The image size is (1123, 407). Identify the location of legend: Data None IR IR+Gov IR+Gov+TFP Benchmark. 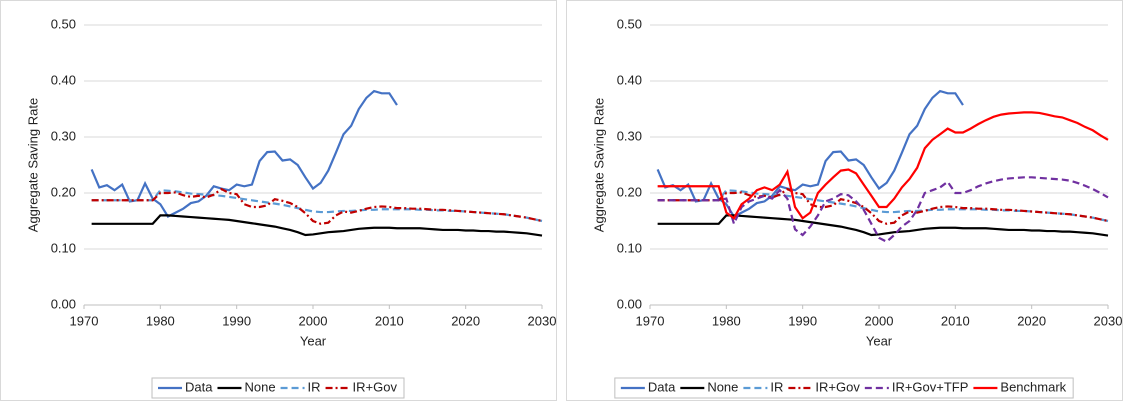
(844, 388).